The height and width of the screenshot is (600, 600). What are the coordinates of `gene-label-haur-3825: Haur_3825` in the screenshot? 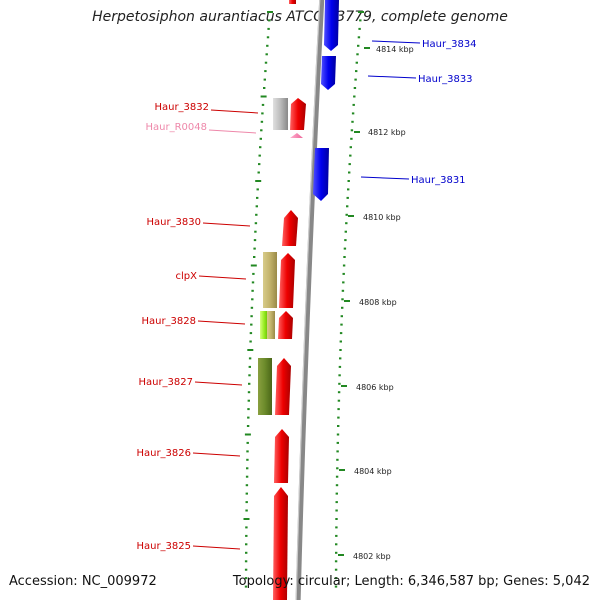 It's located at (163, 546).